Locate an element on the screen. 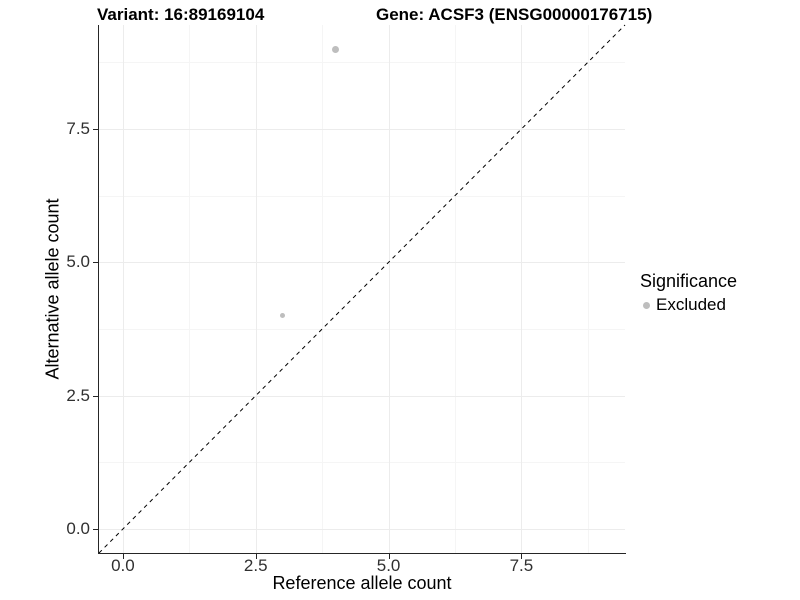  legend-item-label: Excluded is located at coordinates (691, 304).